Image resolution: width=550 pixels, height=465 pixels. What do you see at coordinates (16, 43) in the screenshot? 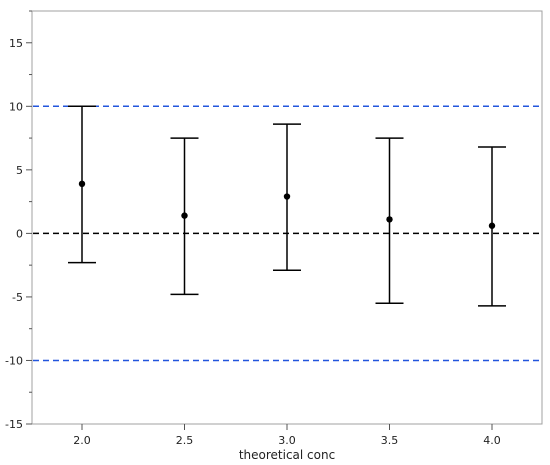
I see `y-tick-label: 15` at bounding box center [16, 43].